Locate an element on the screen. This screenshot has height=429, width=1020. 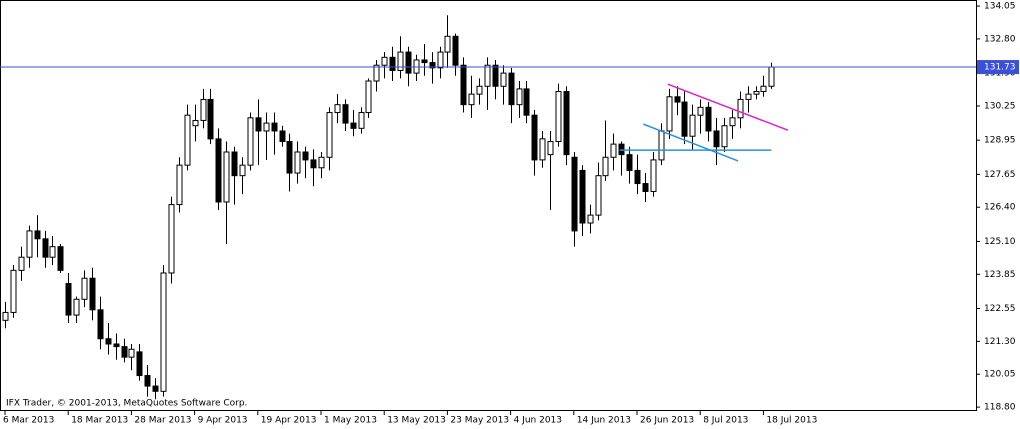
y-tick-label: 121.30 is located at coordinates (1000, 342).